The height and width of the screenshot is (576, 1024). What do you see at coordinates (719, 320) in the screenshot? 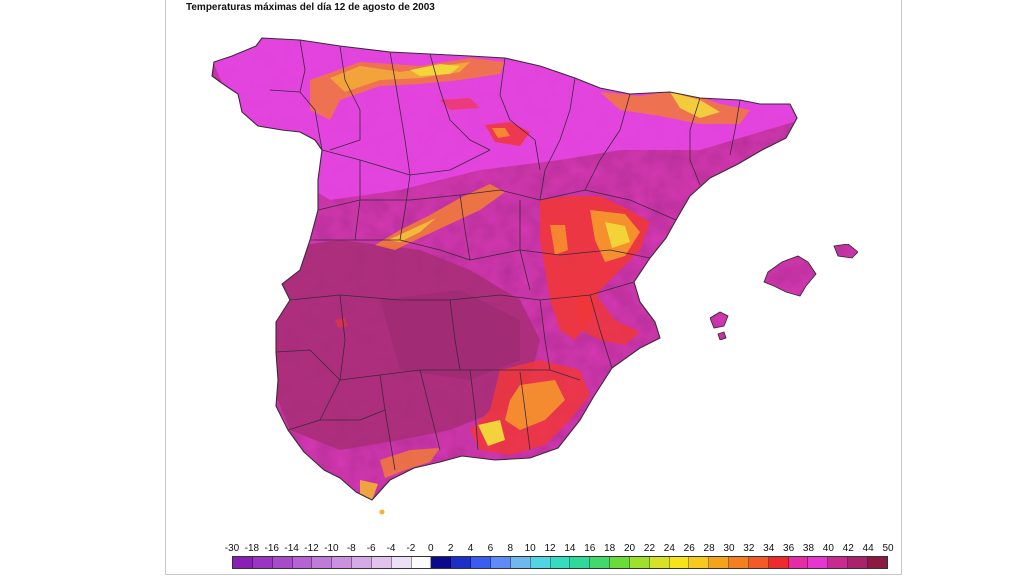
I see `island-ibiza` at bounding box center [719, 320].